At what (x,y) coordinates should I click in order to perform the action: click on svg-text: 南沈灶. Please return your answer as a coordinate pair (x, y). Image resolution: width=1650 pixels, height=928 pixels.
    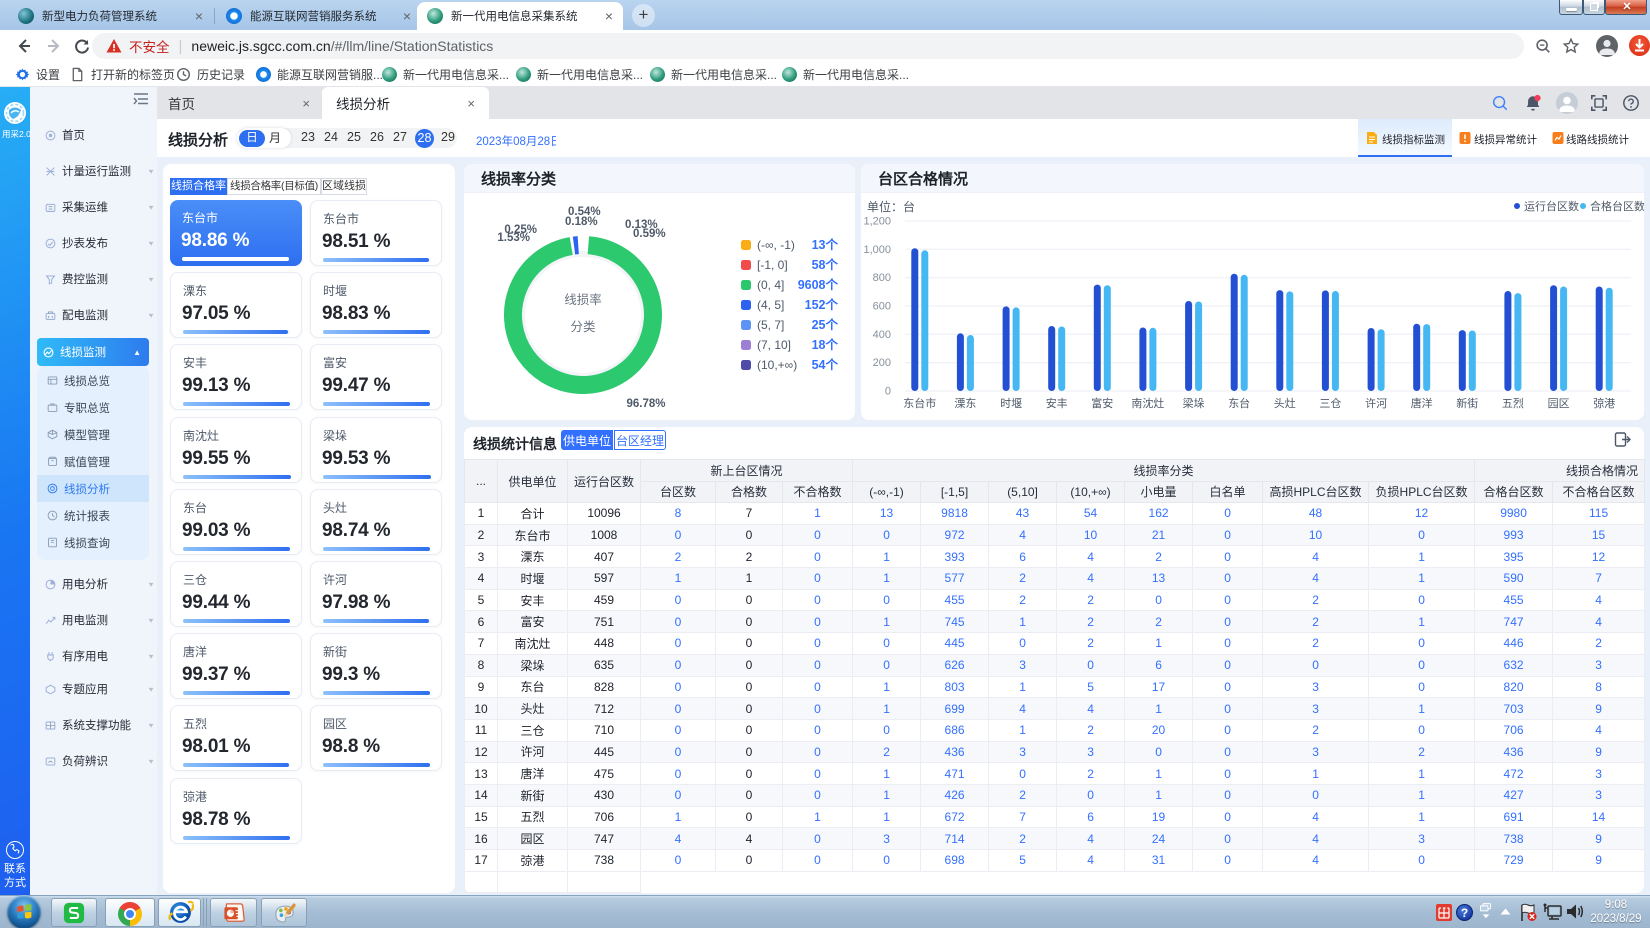
    Looking at the image, I should click on (1147, 403).